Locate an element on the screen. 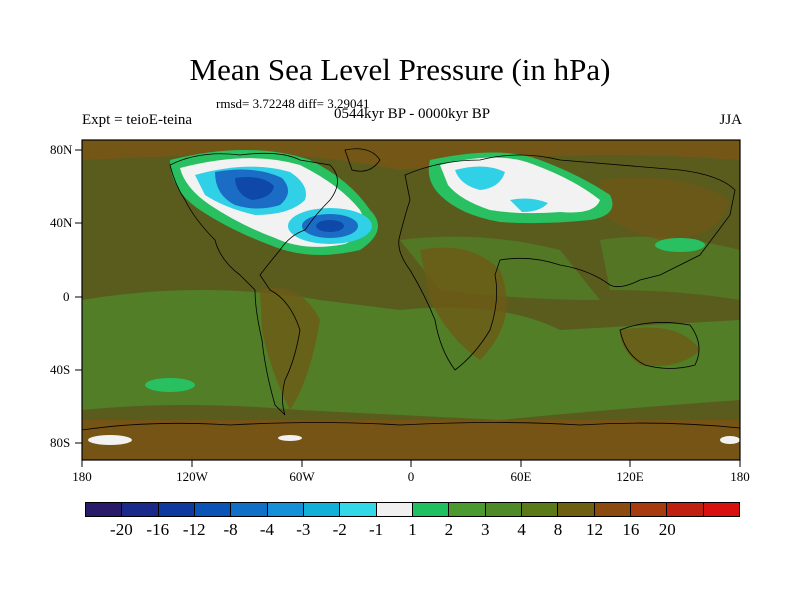 The image size is (800, 600). season-label: JJA is located at coordinates (730, 120).